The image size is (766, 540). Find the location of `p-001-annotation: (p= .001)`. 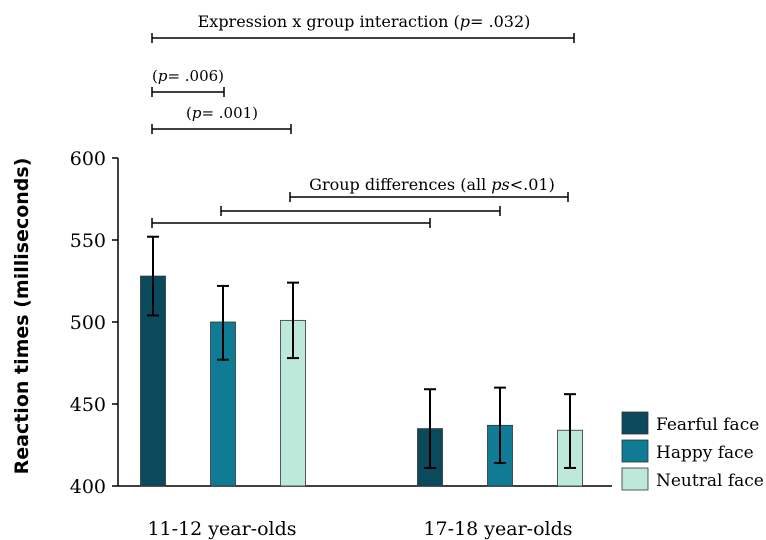

p-001-annotation: (p= .001) is located at coordinates (222, 113).